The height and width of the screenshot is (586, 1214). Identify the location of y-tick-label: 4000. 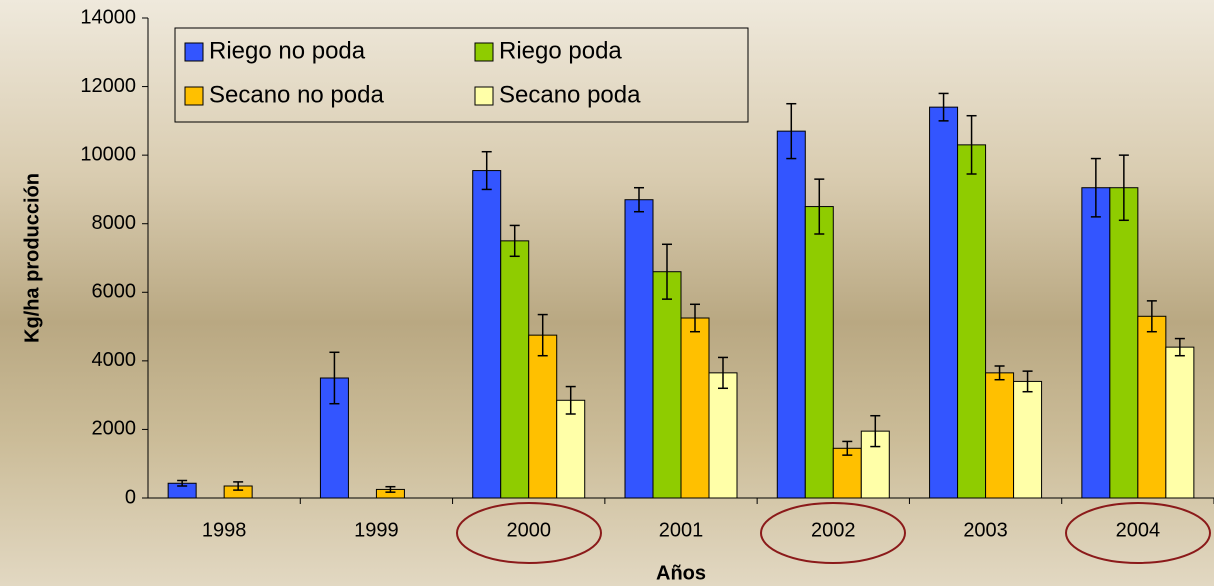
(114, 360).